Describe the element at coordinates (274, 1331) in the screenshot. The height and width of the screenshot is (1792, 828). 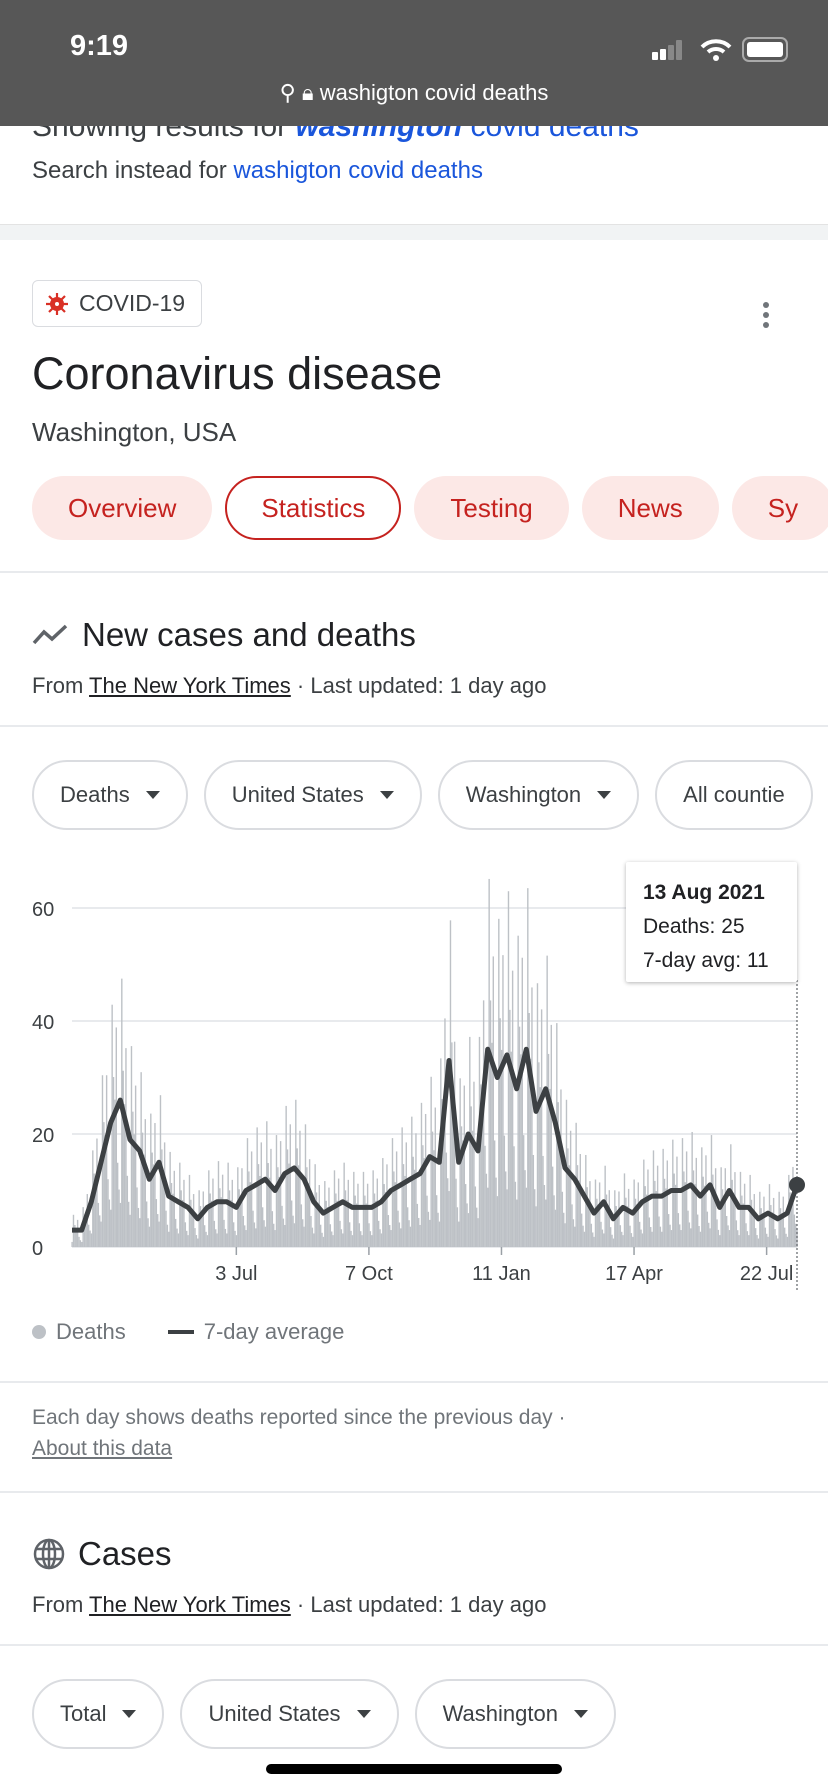
I see `legend-average: 7-day average` at that location.